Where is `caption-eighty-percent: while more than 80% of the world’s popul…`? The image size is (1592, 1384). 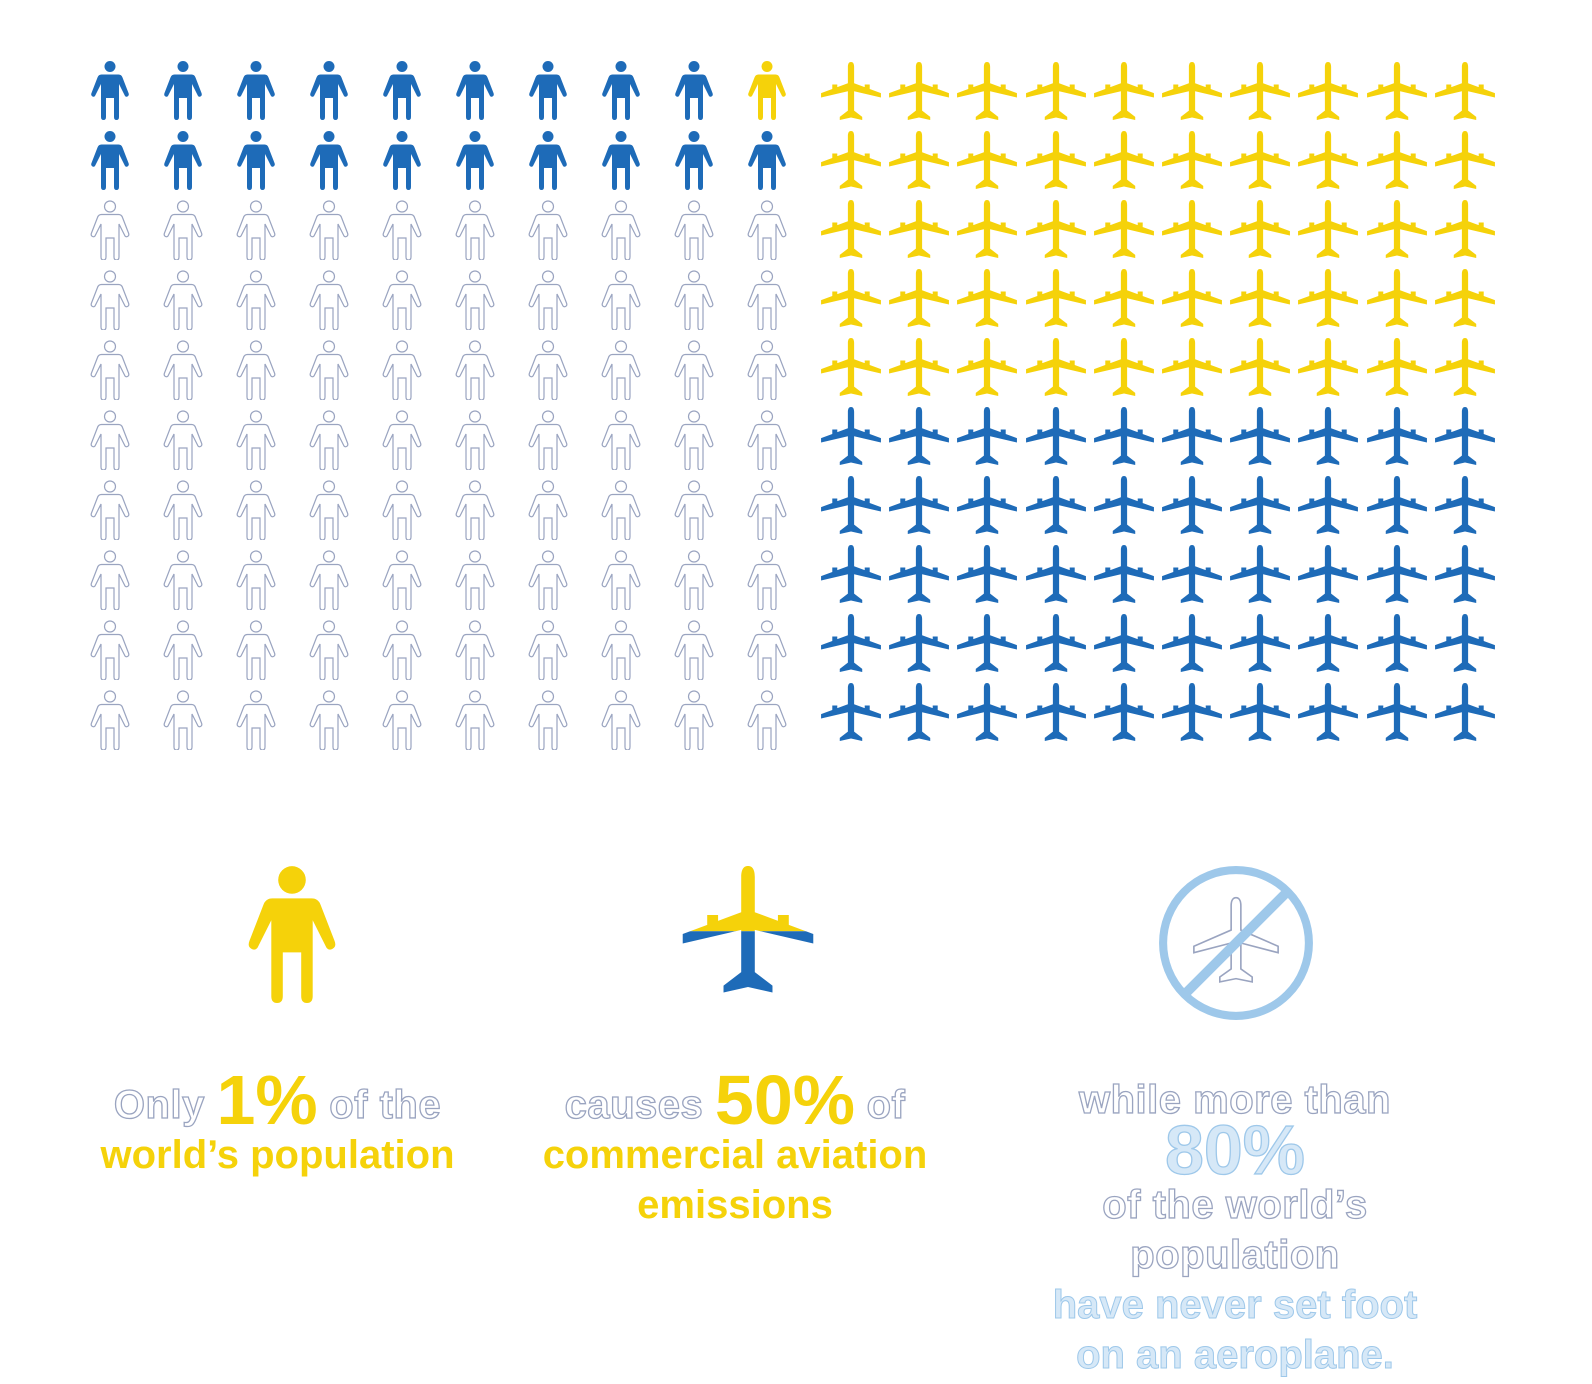
caption-eighty-percent: while more than 80% of the world’s popul… is located at coordinates (1235, 1227).